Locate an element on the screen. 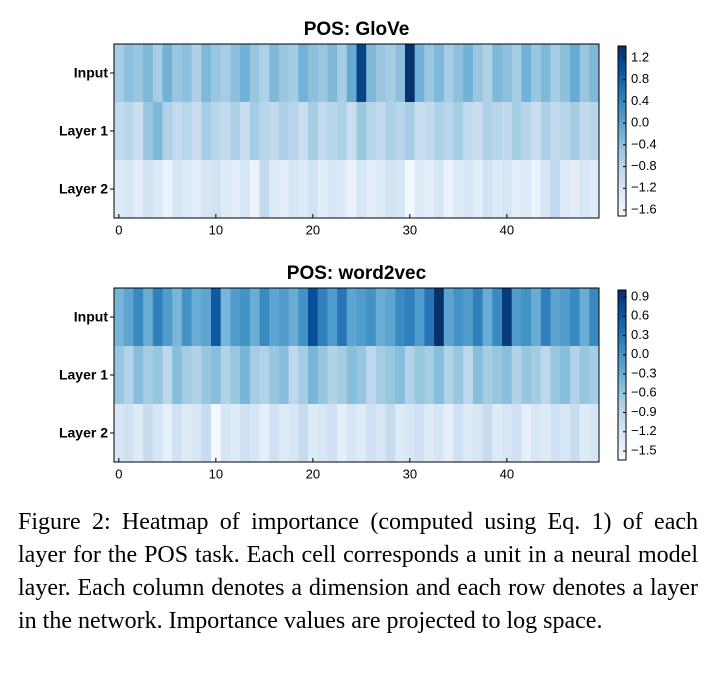  colorbar-tick-label: −1.5 is located at coordinates (644, 449).